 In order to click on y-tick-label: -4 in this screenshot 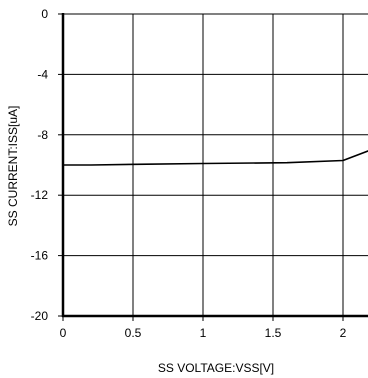, I will do `click(42, 74)`.